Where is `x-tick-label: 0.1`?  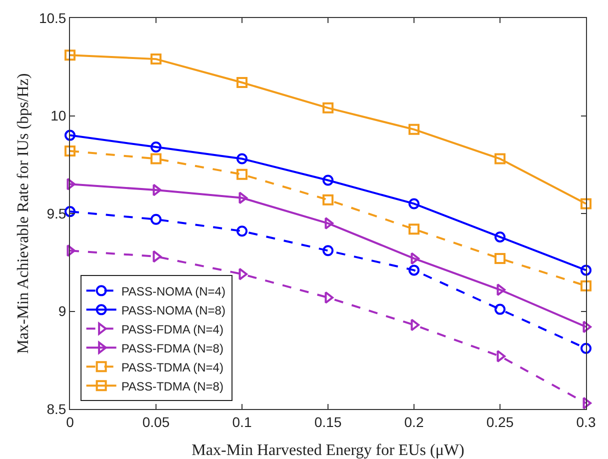 x-tick-label: 0.1 is located at coordinates (242, 422).